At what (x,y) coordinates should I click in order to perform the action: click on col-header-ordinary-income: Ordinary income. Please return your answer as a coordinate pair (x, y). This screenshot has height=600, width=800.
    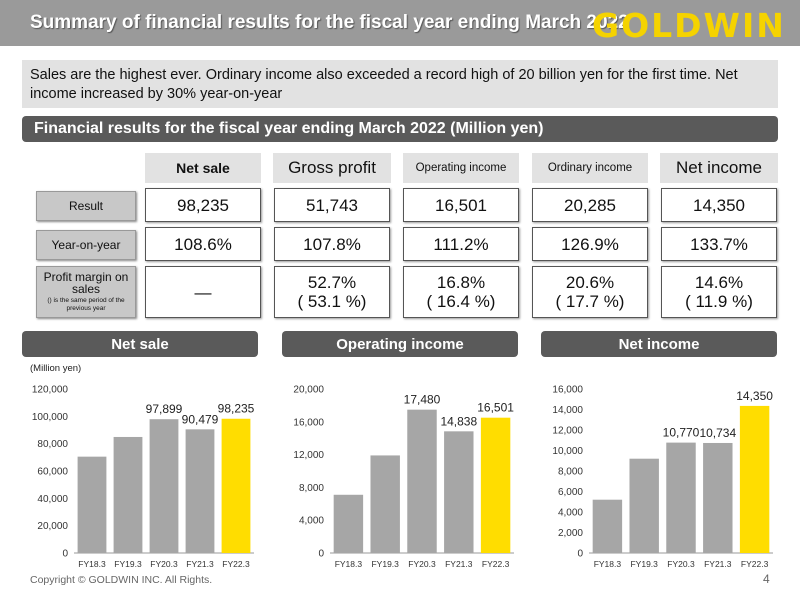
    Looking at the image, I should click on (590, 168).